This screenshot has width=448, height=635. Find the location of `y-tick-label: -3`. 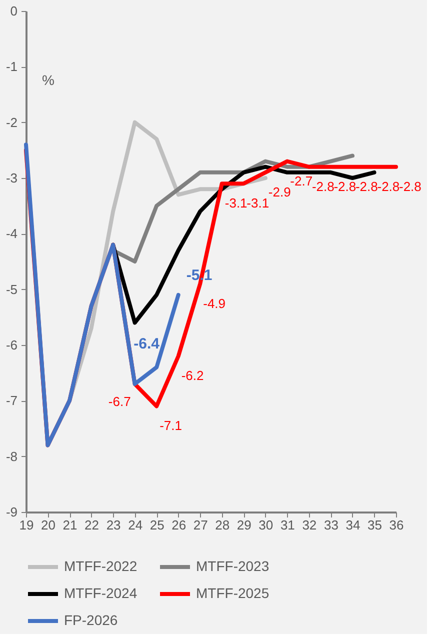

y-tick-label: -3 is located at coordinates (12, 178).